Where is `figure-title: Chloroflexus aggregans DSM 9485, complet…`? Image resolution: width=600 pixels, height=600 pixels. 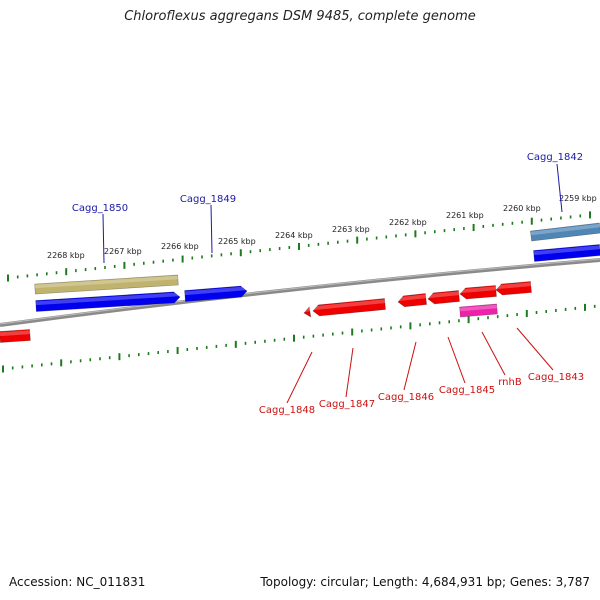 figure-title: Chloroflexus aggregans DSM 9485, complet… is located at coordinates (300, 16).